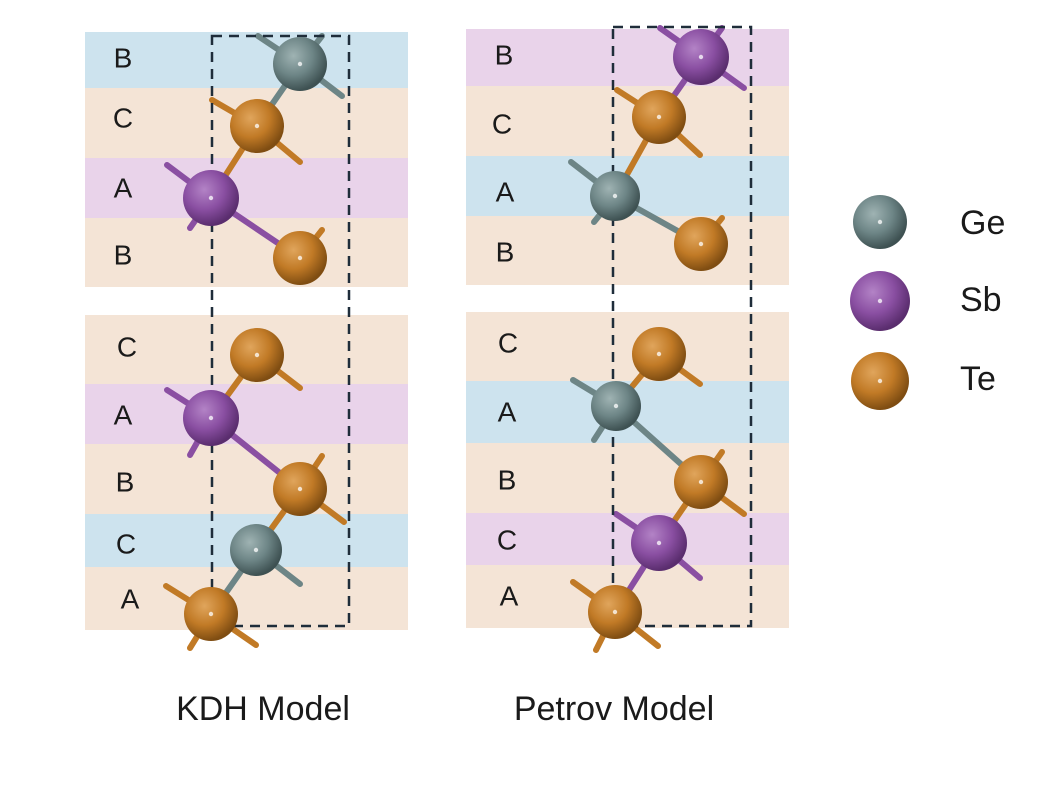 This screenshot has width=1051, height=790. I want to click on kdh-unit-cell-outline, so click(280, 331).